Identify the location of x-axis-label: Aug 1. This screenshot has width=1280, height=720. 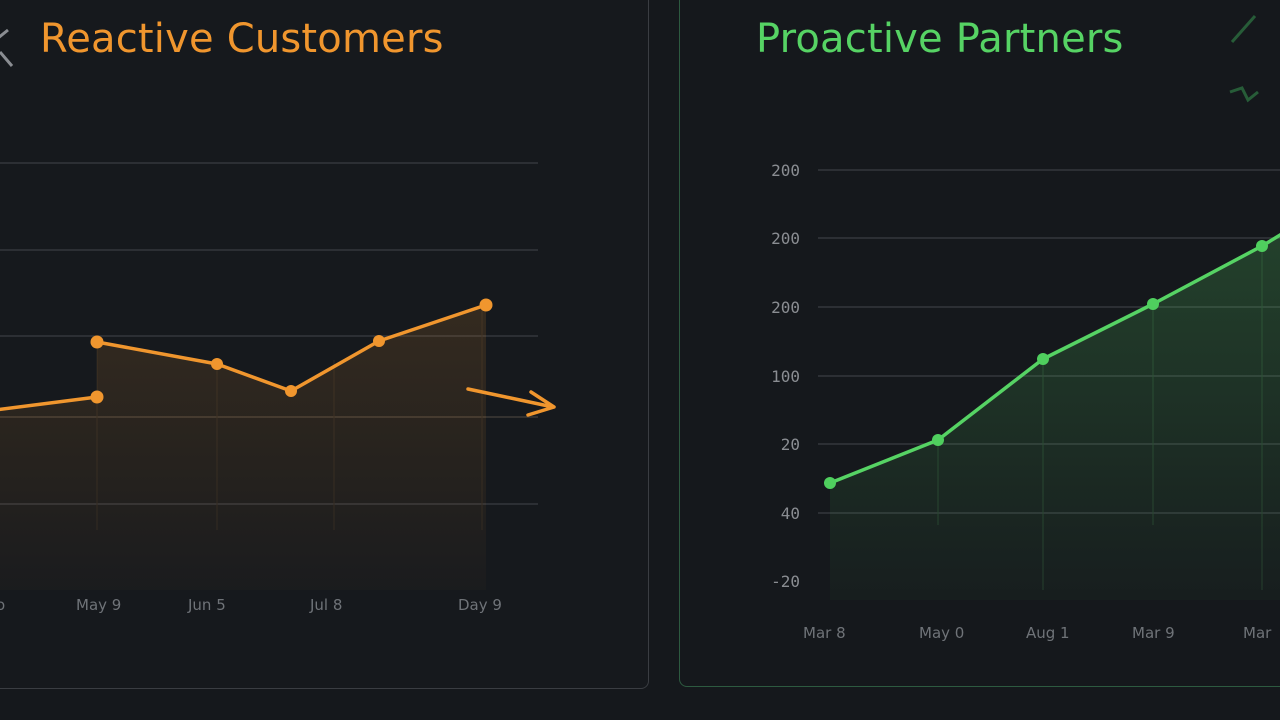
(1048, 633).